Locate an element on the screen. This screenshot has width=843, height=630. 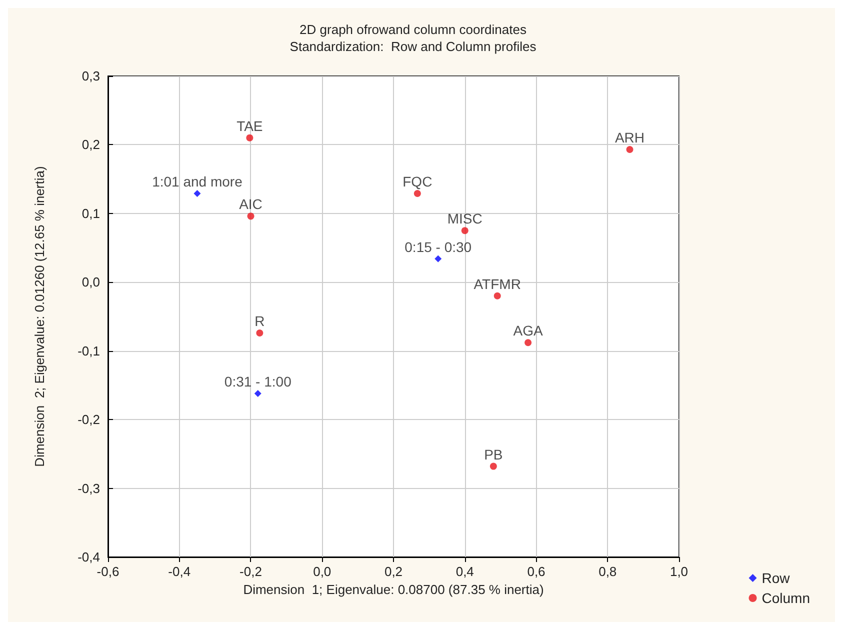
legend-label: Row is located at coordinates (776, 578).